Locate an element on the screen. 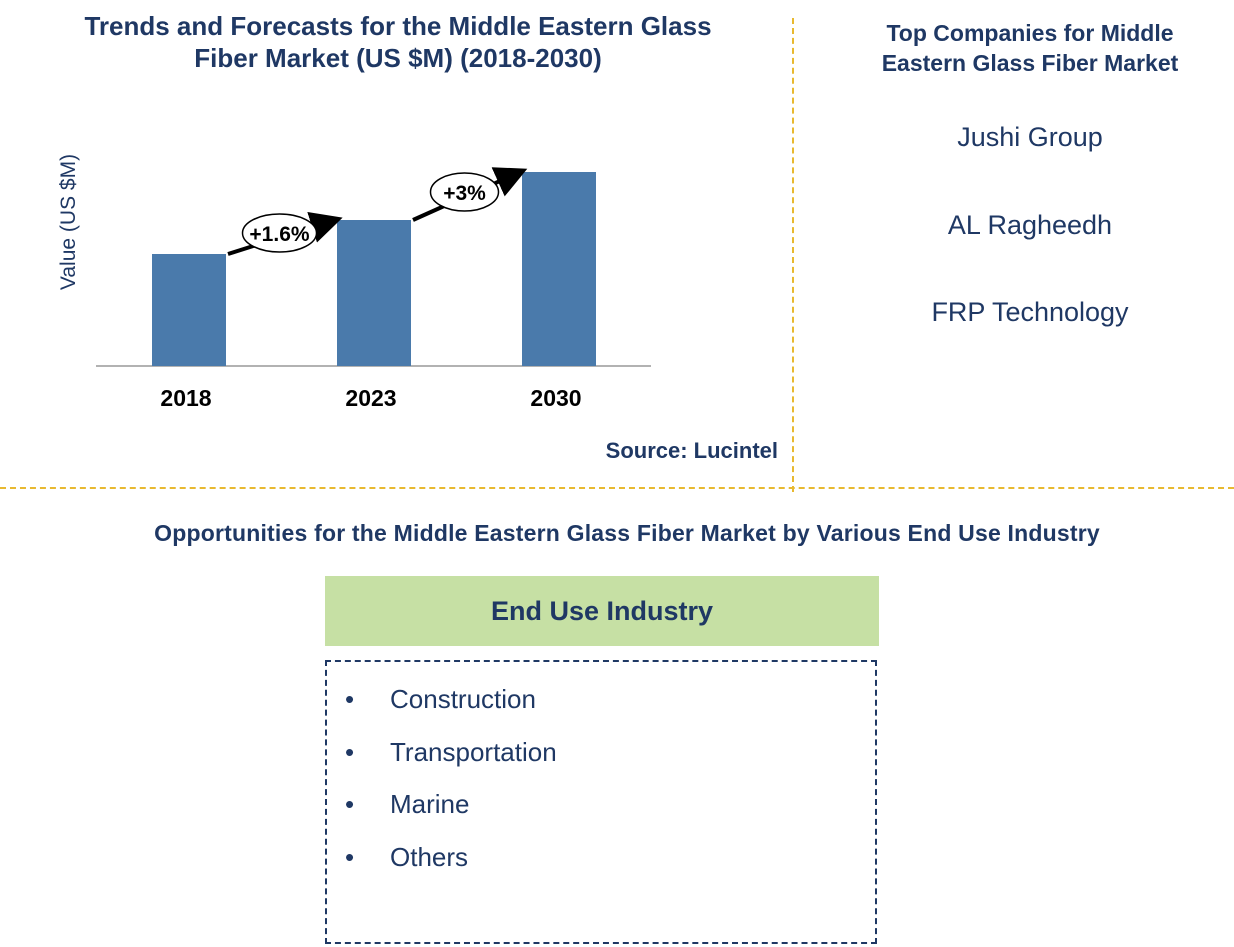  y-axis-label: Value (US $M) is located at coordinates (68, 222).